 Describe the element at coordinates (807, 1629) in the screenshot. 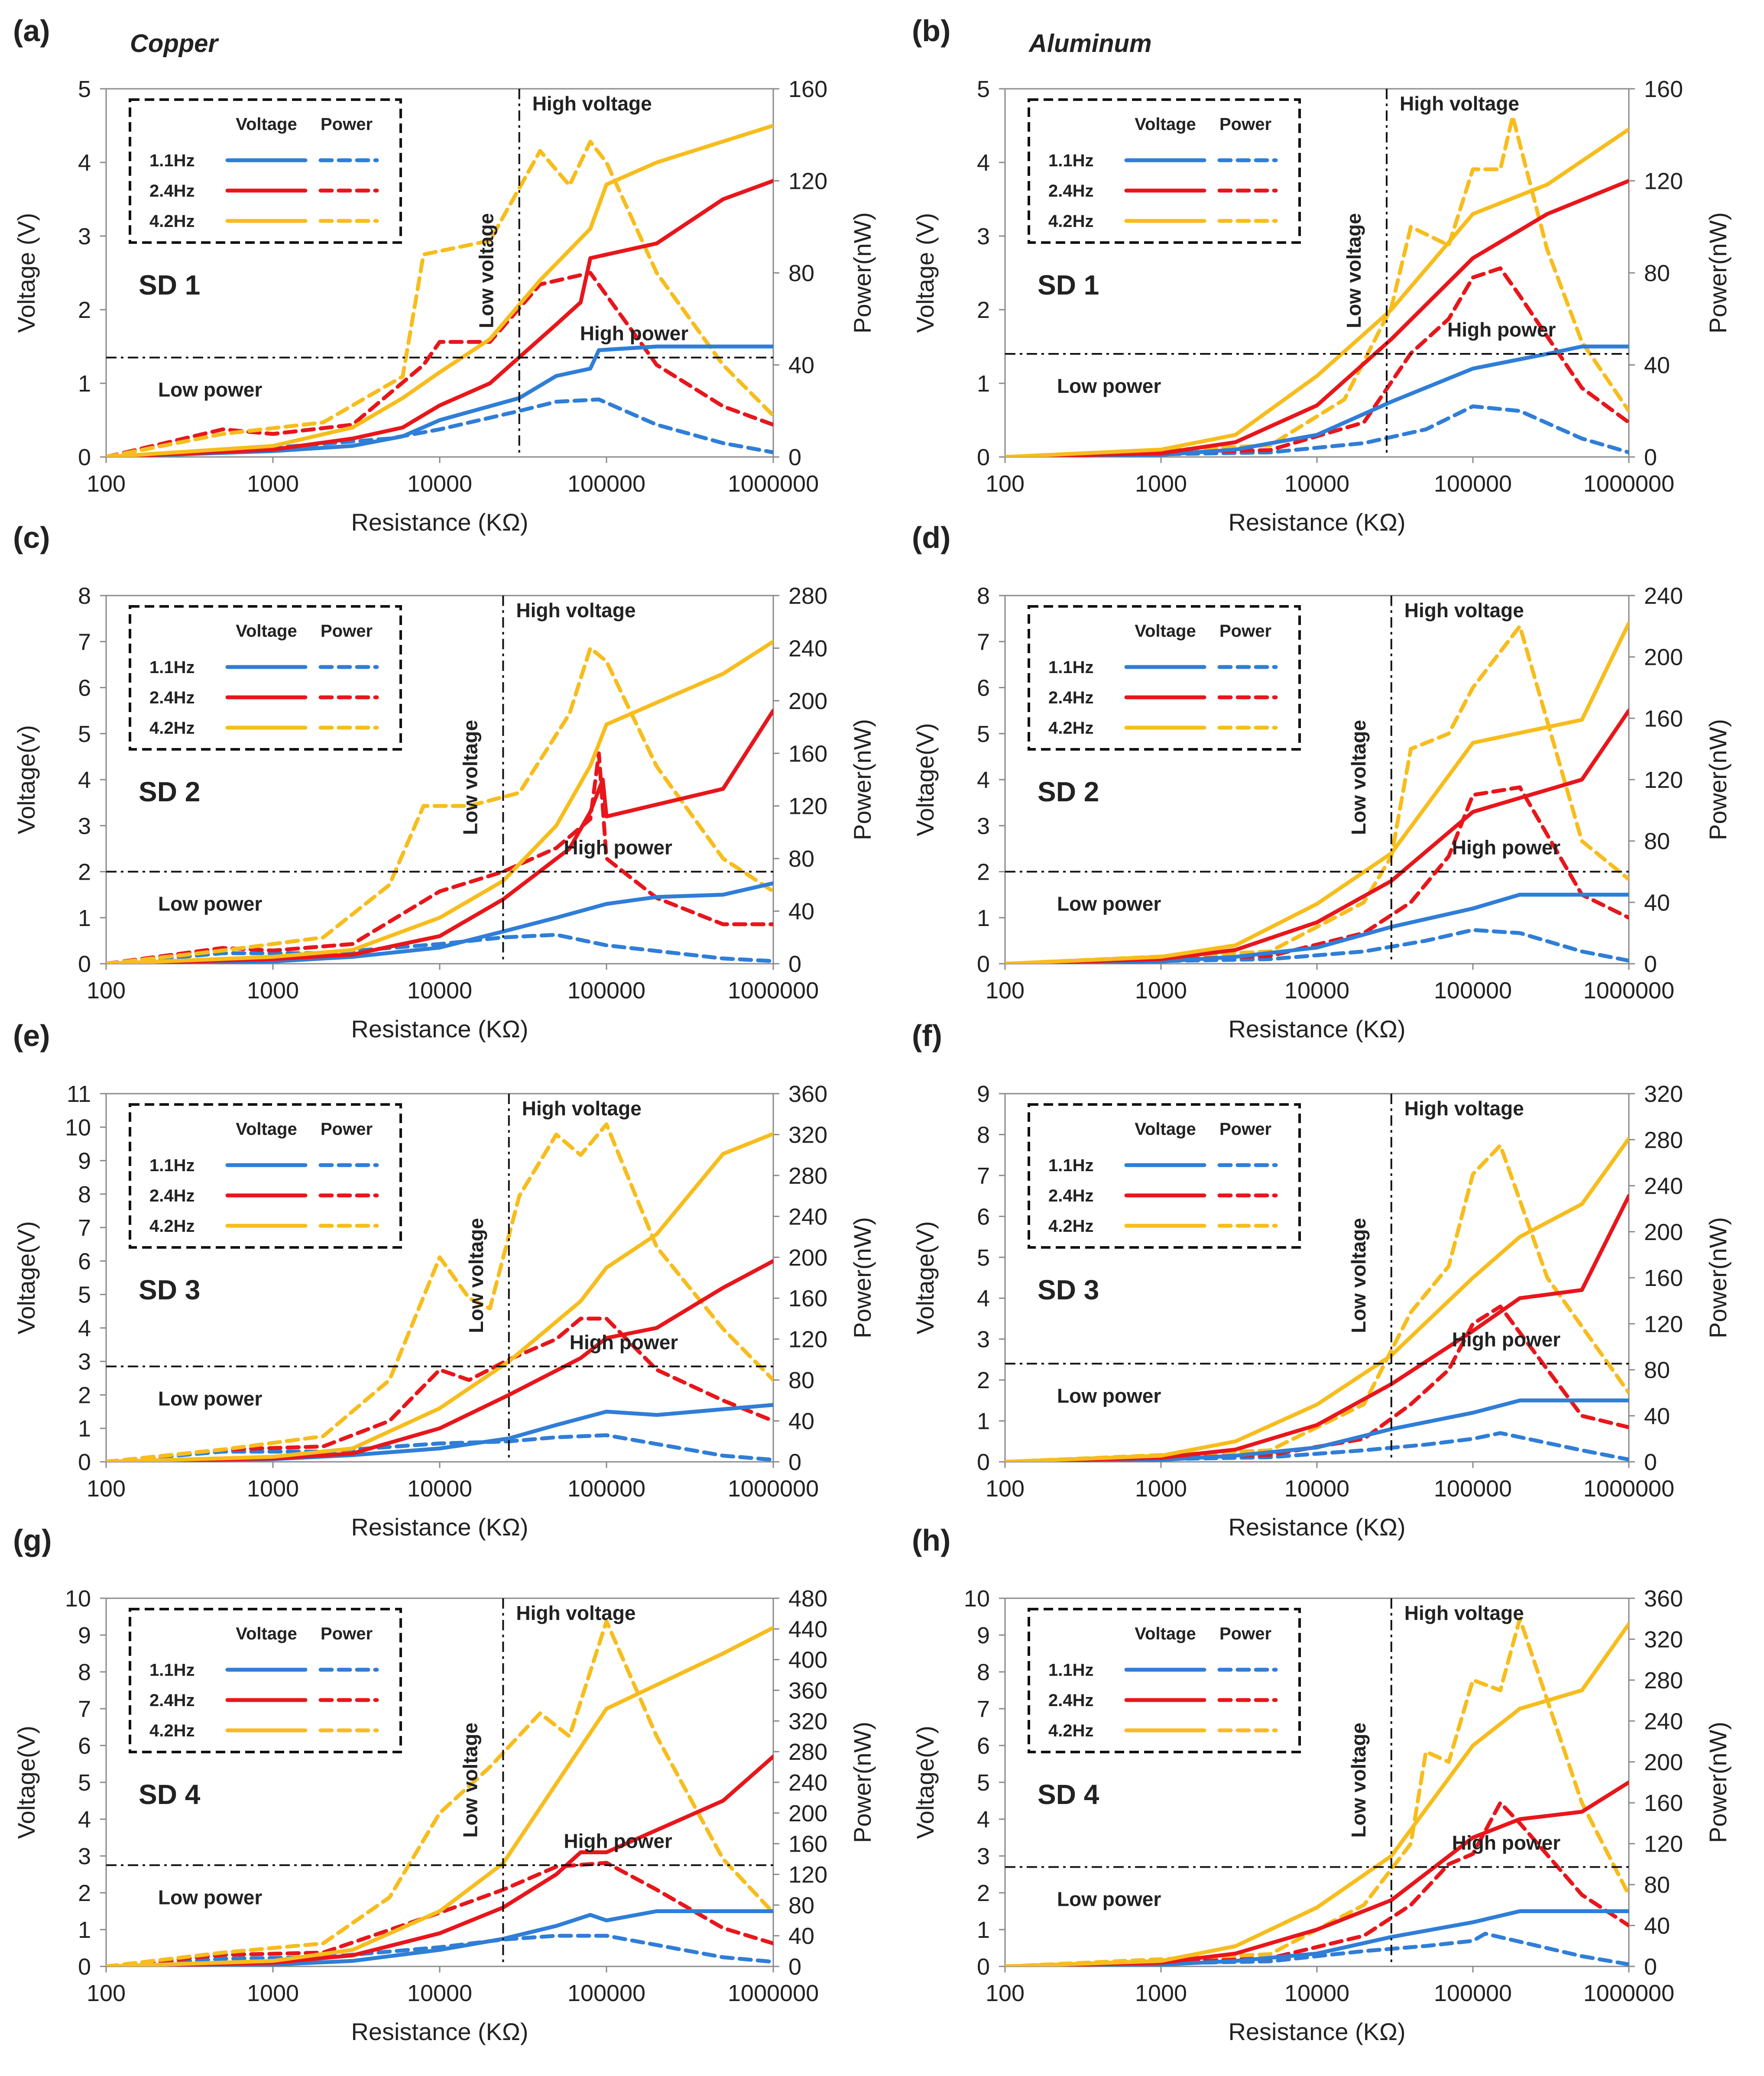

I see `y2-tick-label: 440` at that location.